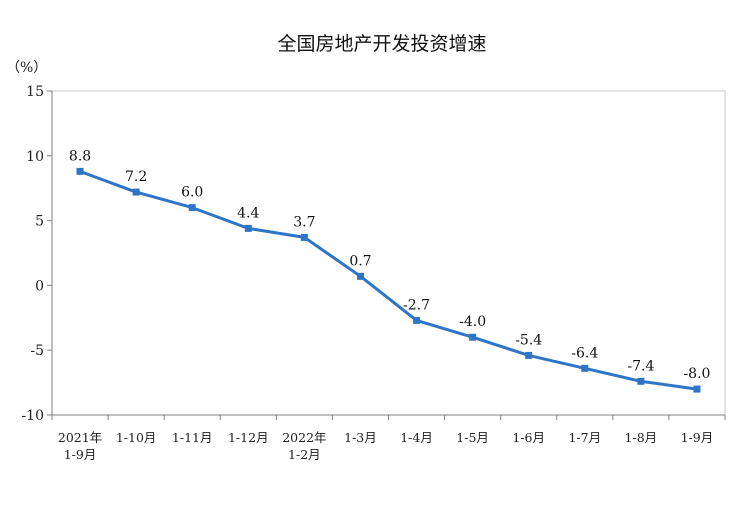 This screenshot has height=505, width=740. I want to click on data-label: -7.4, so click(640, 366).